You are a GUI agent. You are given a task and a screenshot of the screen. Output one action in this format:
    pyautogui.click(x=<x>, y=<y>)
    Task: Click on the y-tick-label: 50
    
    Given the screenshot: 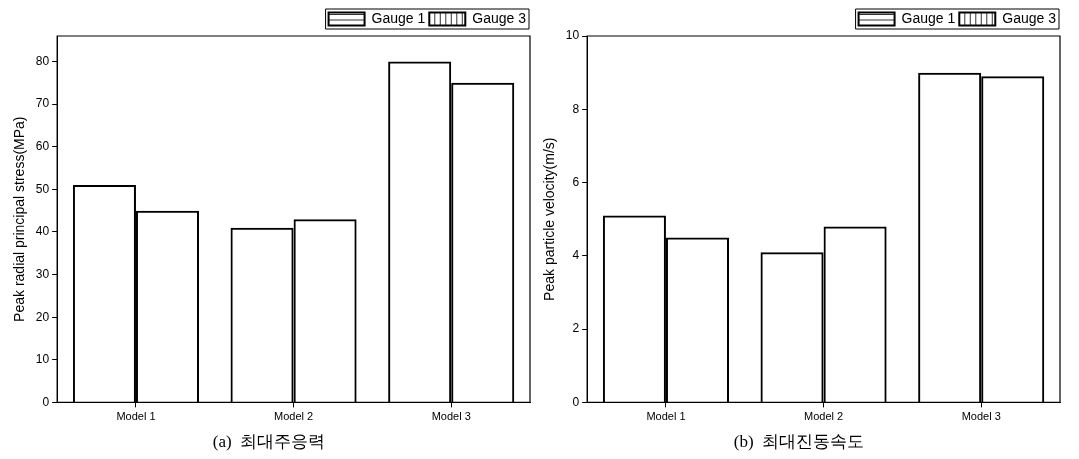 What is the action you would take?
    pyautogui.click(x=42, y=188)
    